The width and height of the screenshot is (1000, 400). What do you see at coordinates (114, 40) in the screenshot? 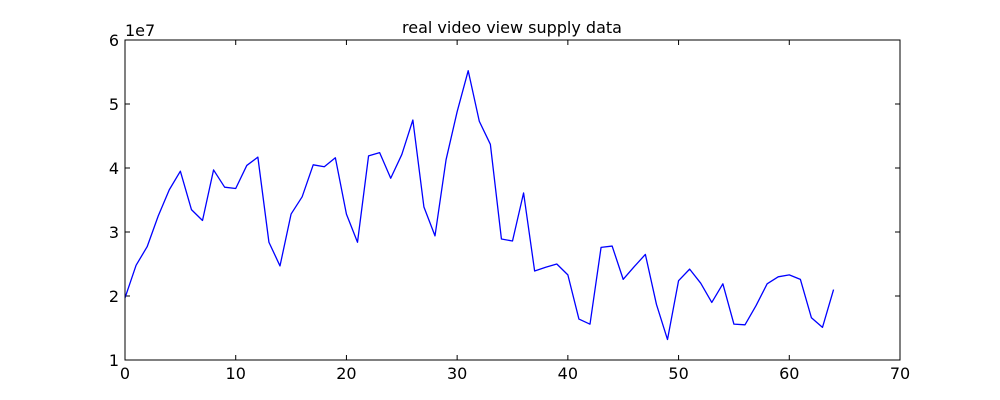
I see `y-tick-label: 6` at bounding box center [114, 40].